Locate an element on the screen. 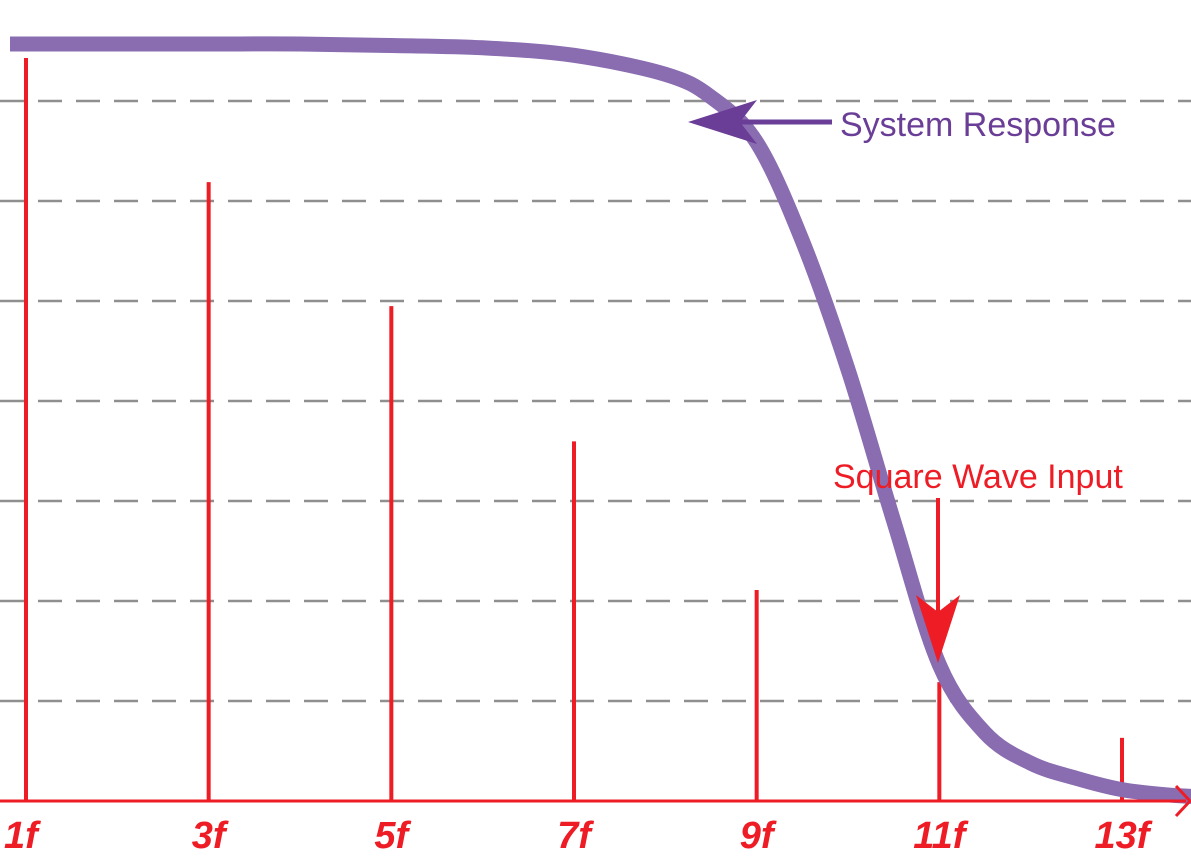 This screenshot has height=858, width=1191. tick-label-13f: 13f is located at coordinates (1124, 836).